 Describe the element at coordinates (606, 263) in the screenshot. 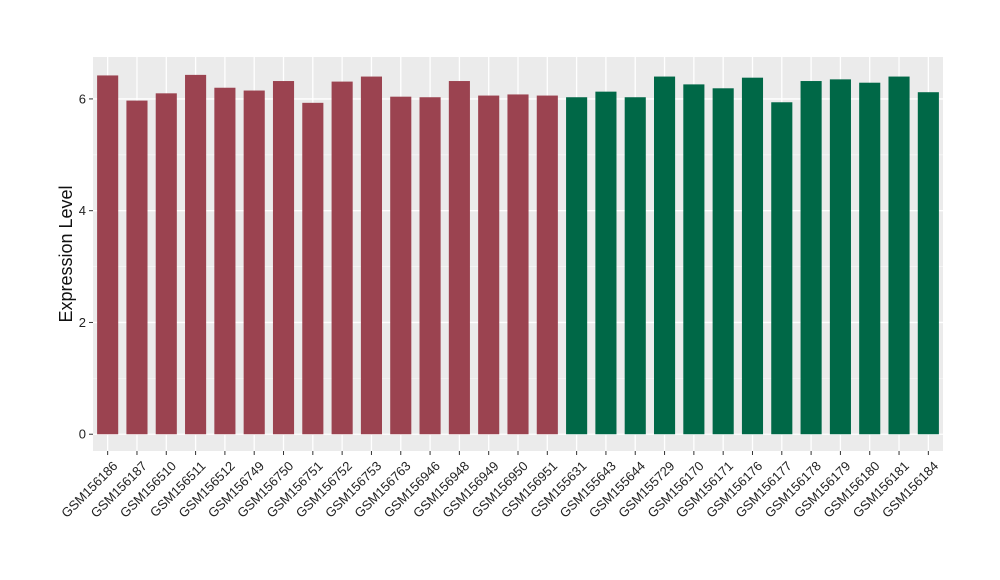

I see `bar-GSM155643` at that location.